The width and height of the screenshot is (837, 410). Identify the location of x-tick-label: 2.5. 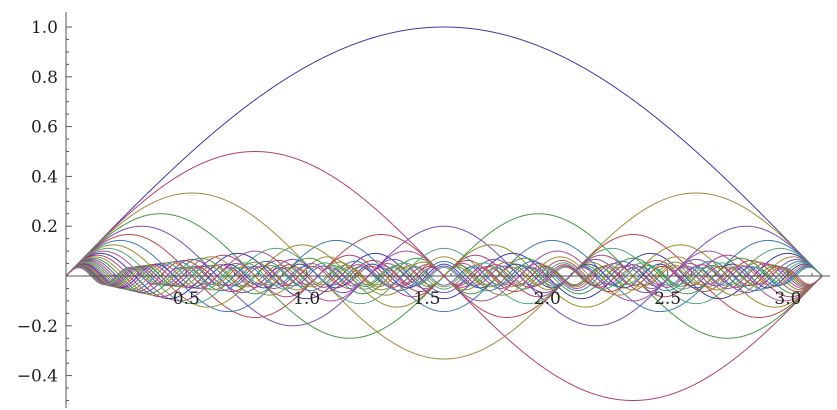
(667, 299).